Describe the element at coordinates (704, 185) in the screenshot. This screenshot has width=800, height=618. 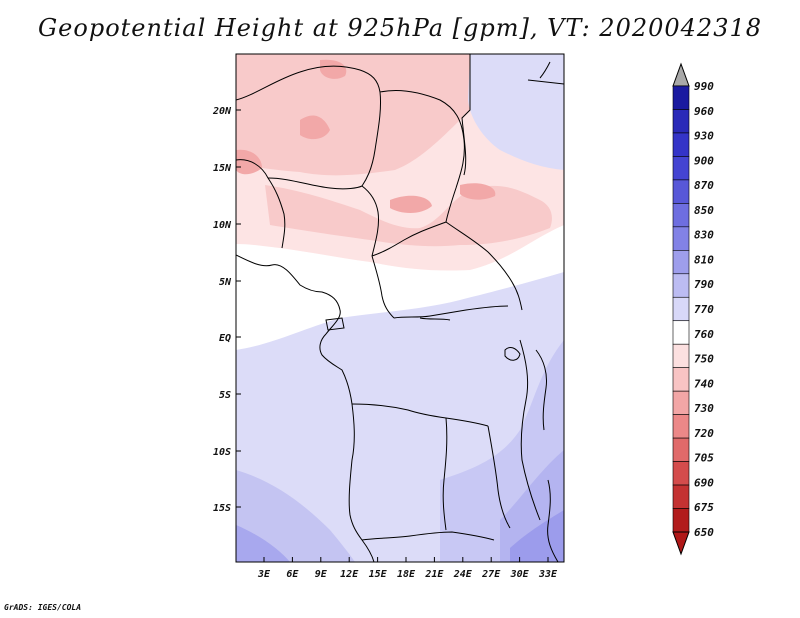
I see `colorbar-label: 870` at that location.